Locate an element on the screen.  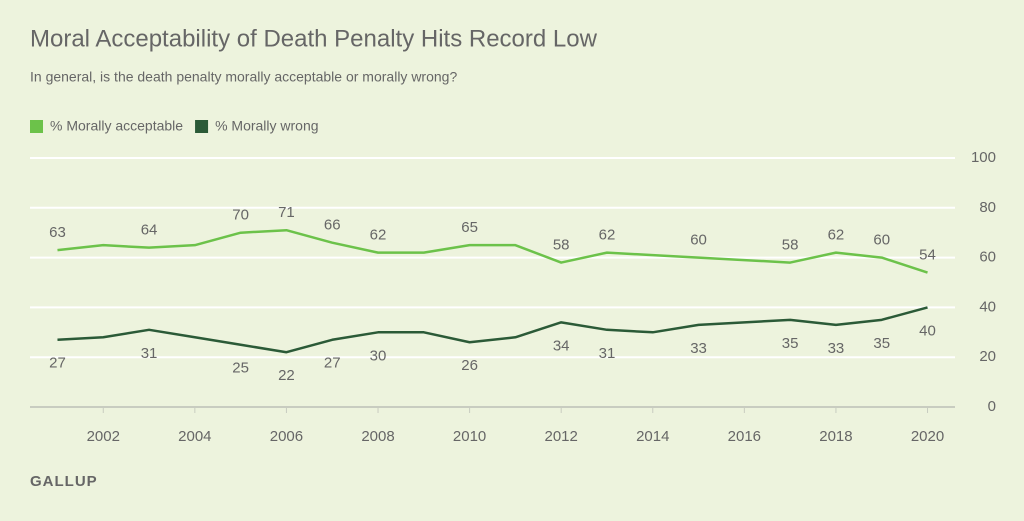
x-tick-label: 2014 is located at coordinates (652, 436).